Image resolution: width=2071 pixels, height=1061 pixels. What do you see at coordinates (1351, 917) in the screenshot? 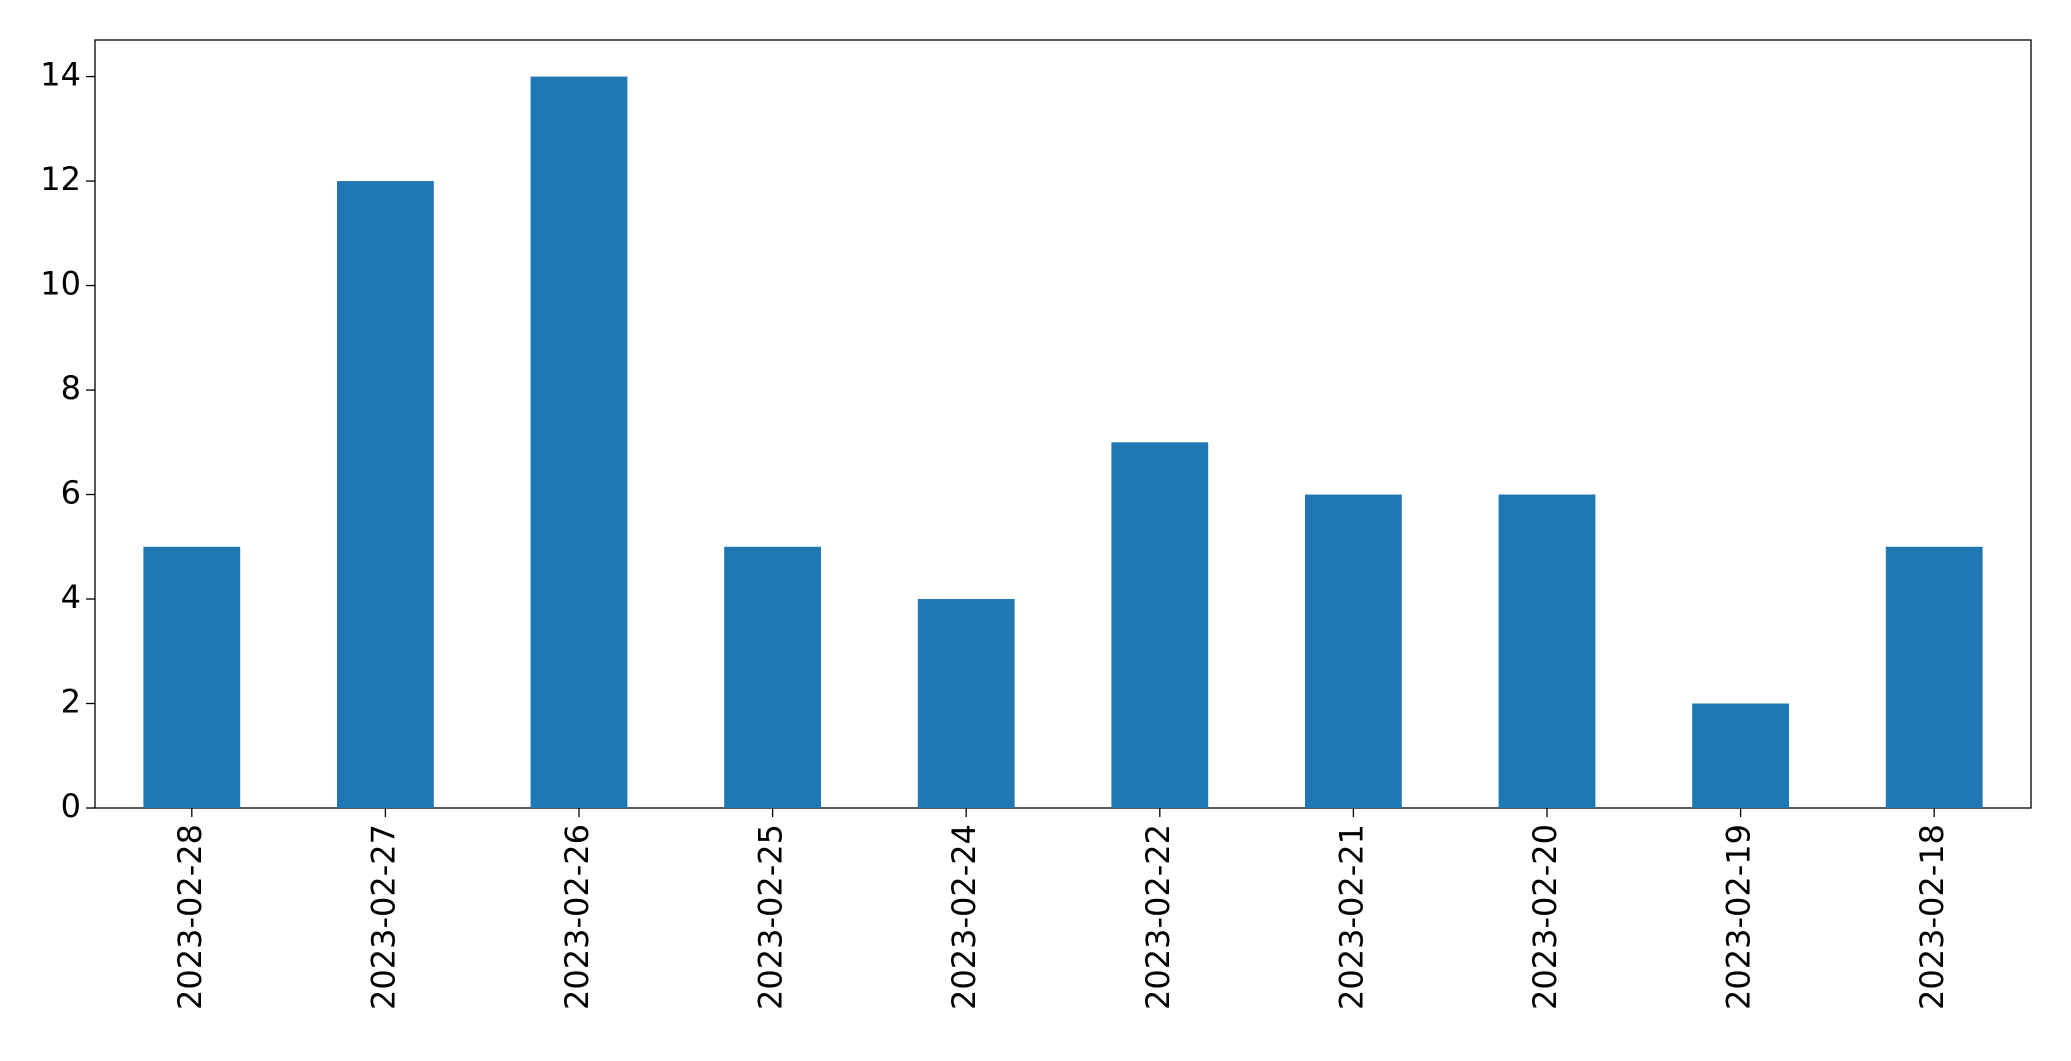
I see `x-tick-label: 2023-02-21` at bounding box center [1351, 917].